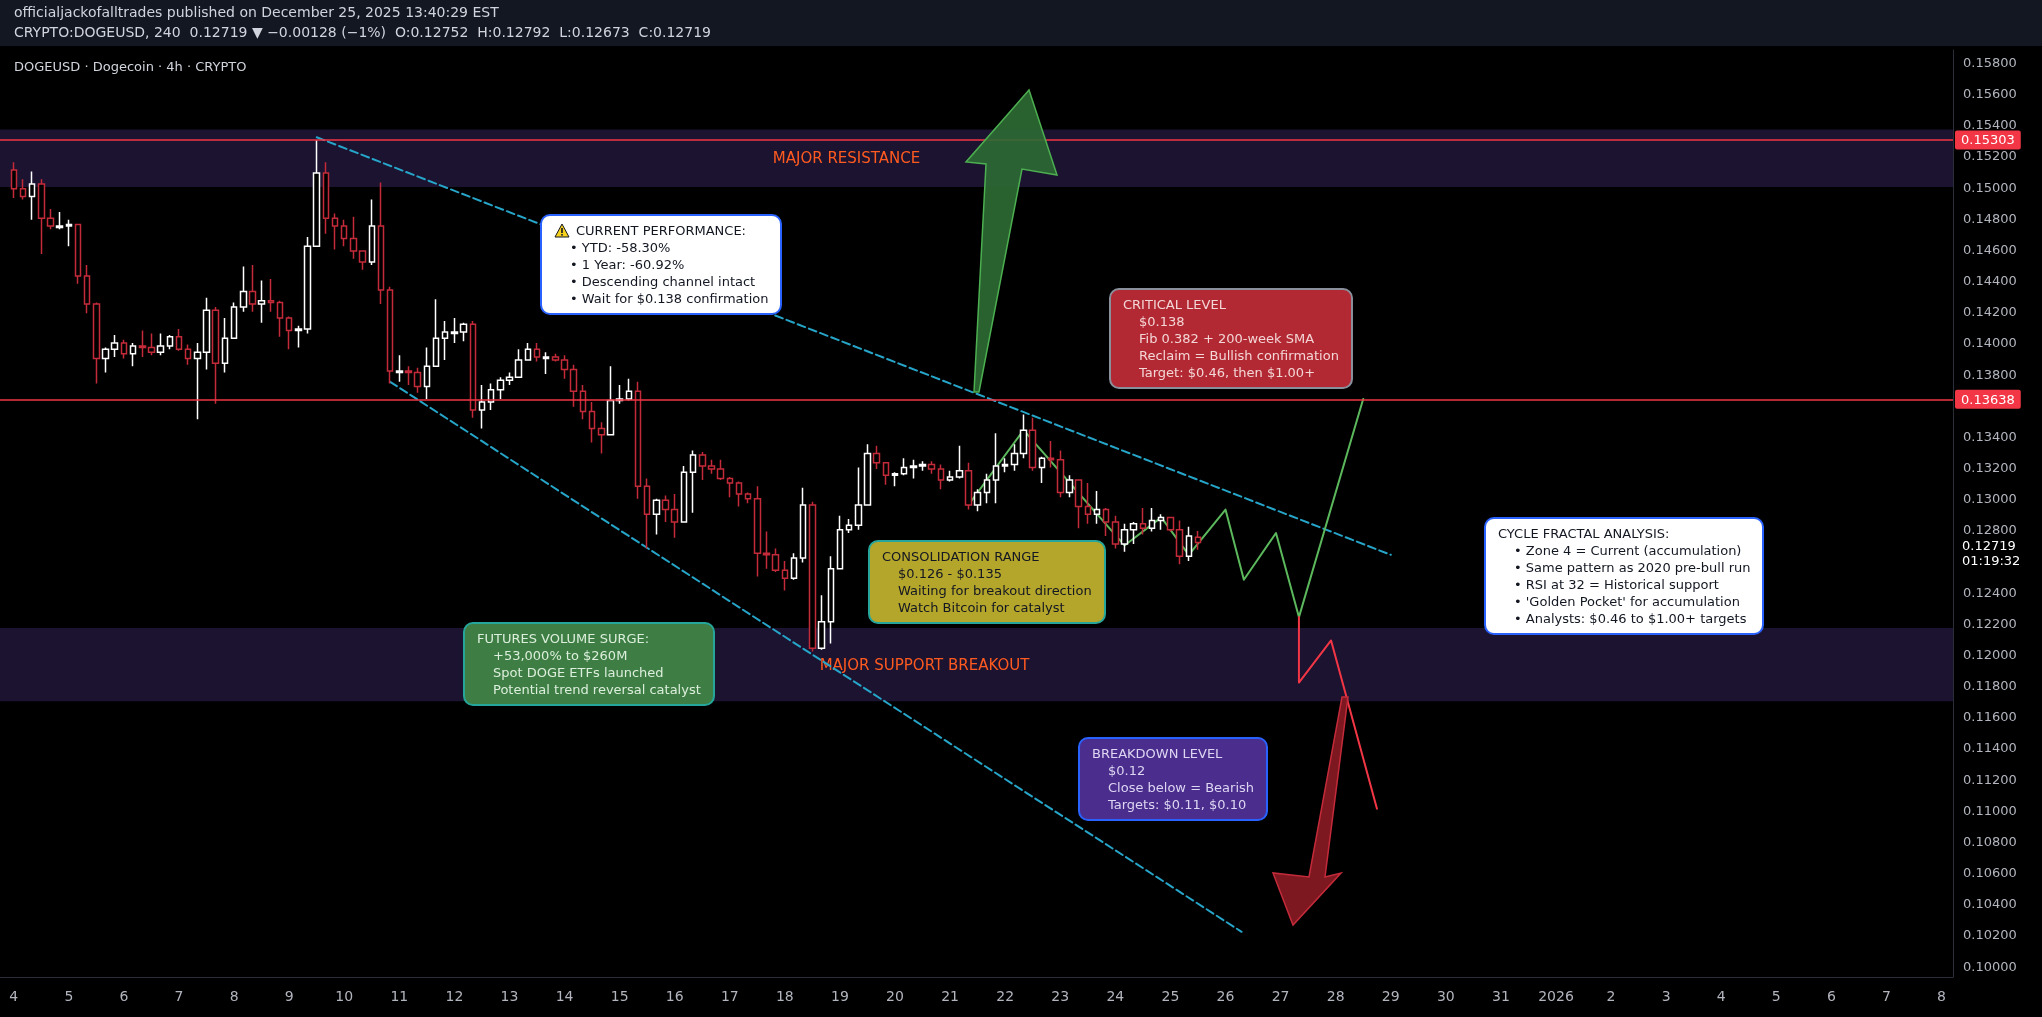  Describe the element at coordinates (669, 264) in the screenshot. I see `annotation: CURRENT PERFORMANCE: • YTD: -58.30% • 1 Year: -60.92% • Descending channel intact • Wait for $0.138 confirmation` at that location.